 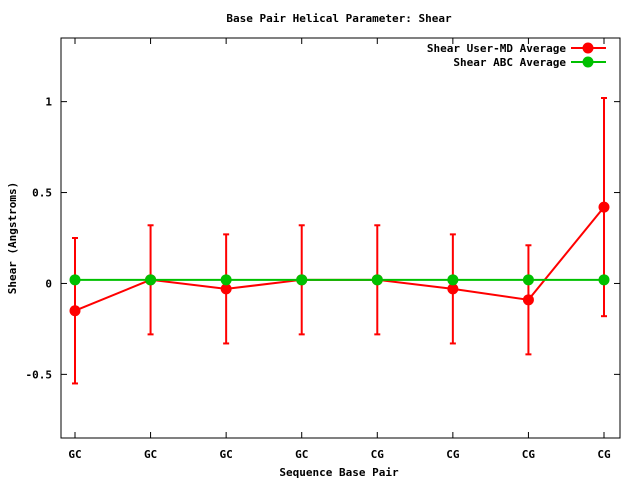 I want to click on y-tick-label: -0.5, so click(x=39, y=374).